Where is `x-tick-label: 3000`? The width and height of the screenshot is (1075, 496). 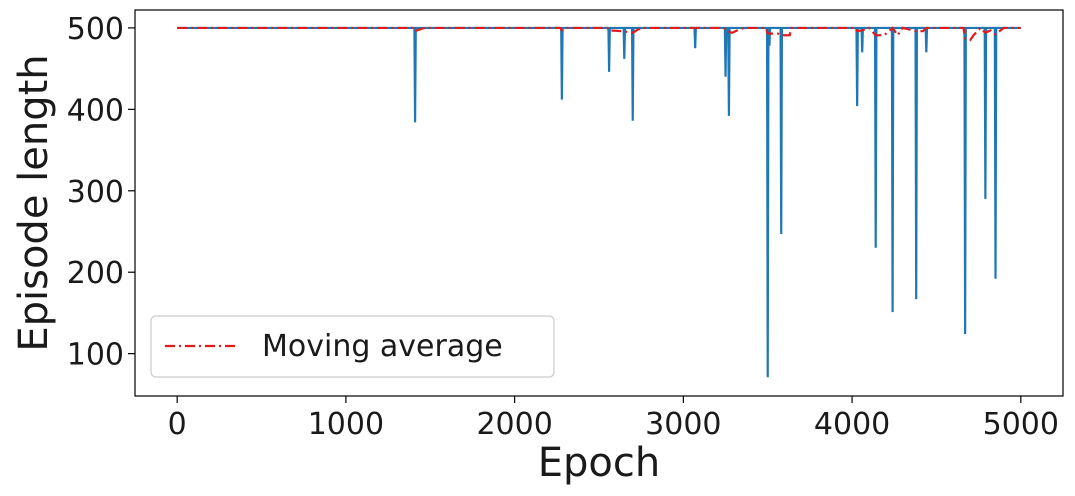
x-tick-label: 3000 is located at coordinates (683, 424).